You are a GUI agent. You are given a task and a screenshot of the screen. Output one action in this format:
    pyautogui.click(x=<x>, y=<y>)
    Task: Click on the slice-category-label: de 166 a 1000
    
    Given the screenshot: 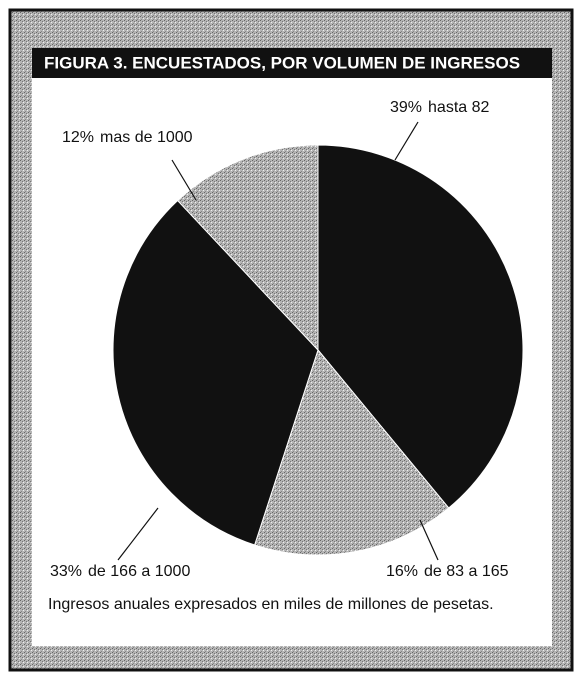 What is the action you would take?
    pyautogui.click(x=139, y=571)
    